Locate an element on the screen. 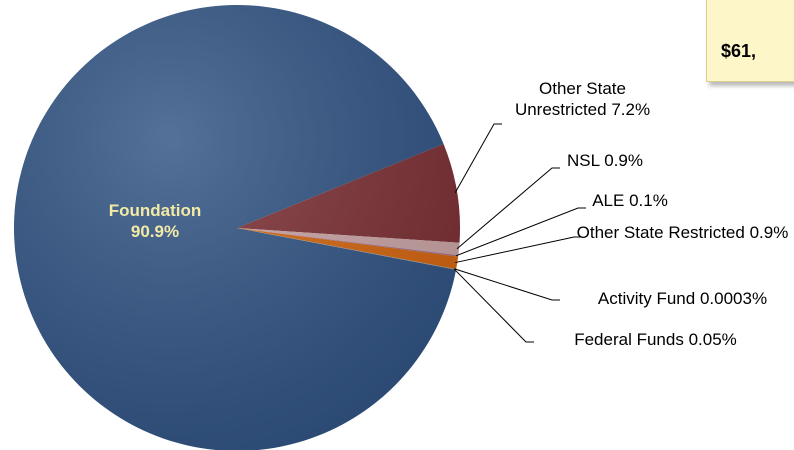  category-label: NSL is located at coordinates (583, 160).